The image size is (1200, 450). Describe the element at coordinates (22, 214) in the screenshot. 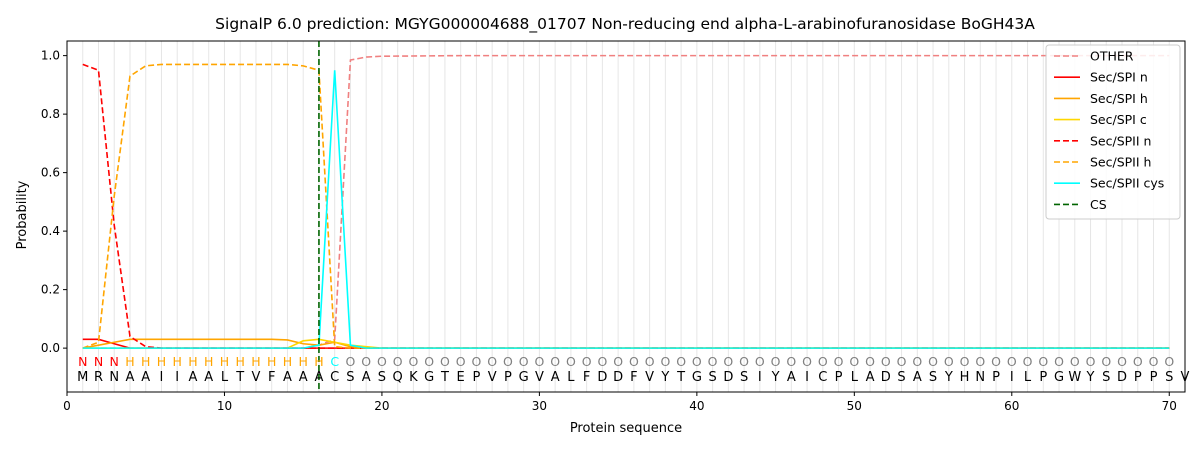

I see `y-axis-label: Probability` at that location.